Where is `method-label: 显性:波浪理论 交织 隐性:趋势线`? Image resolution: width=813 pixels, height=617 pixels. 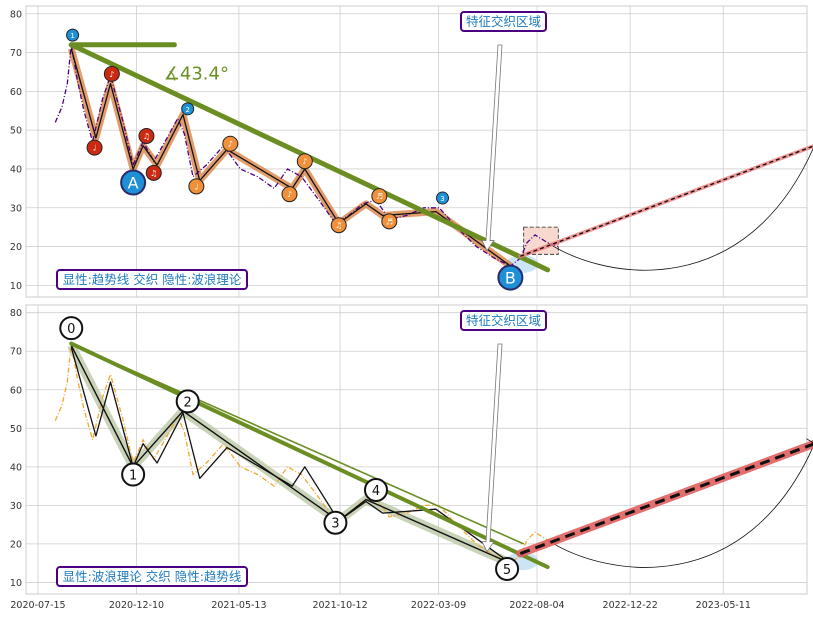 method-label: 显性:波浪理论 交织 隐性:趋势线 is located at coordinates (152, 576).